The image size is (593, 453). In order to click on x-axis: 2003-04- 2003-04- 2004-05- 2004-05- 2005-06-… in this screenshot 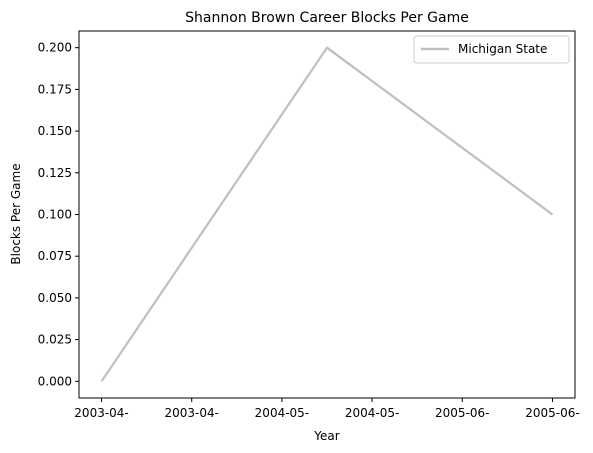, I will do `click(327, 409)`.